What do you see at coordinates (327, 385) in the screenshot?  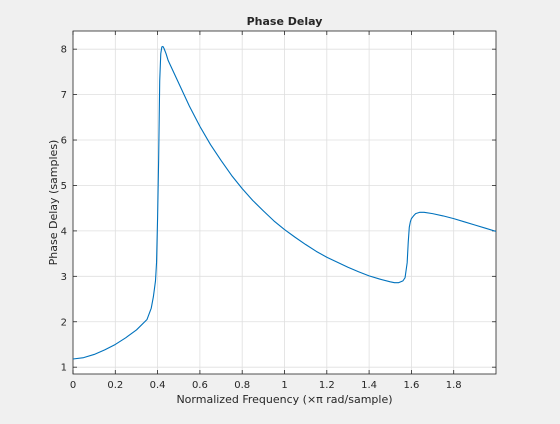 I see `x-tick-label: 1.2` at bounding box center [327, 385].